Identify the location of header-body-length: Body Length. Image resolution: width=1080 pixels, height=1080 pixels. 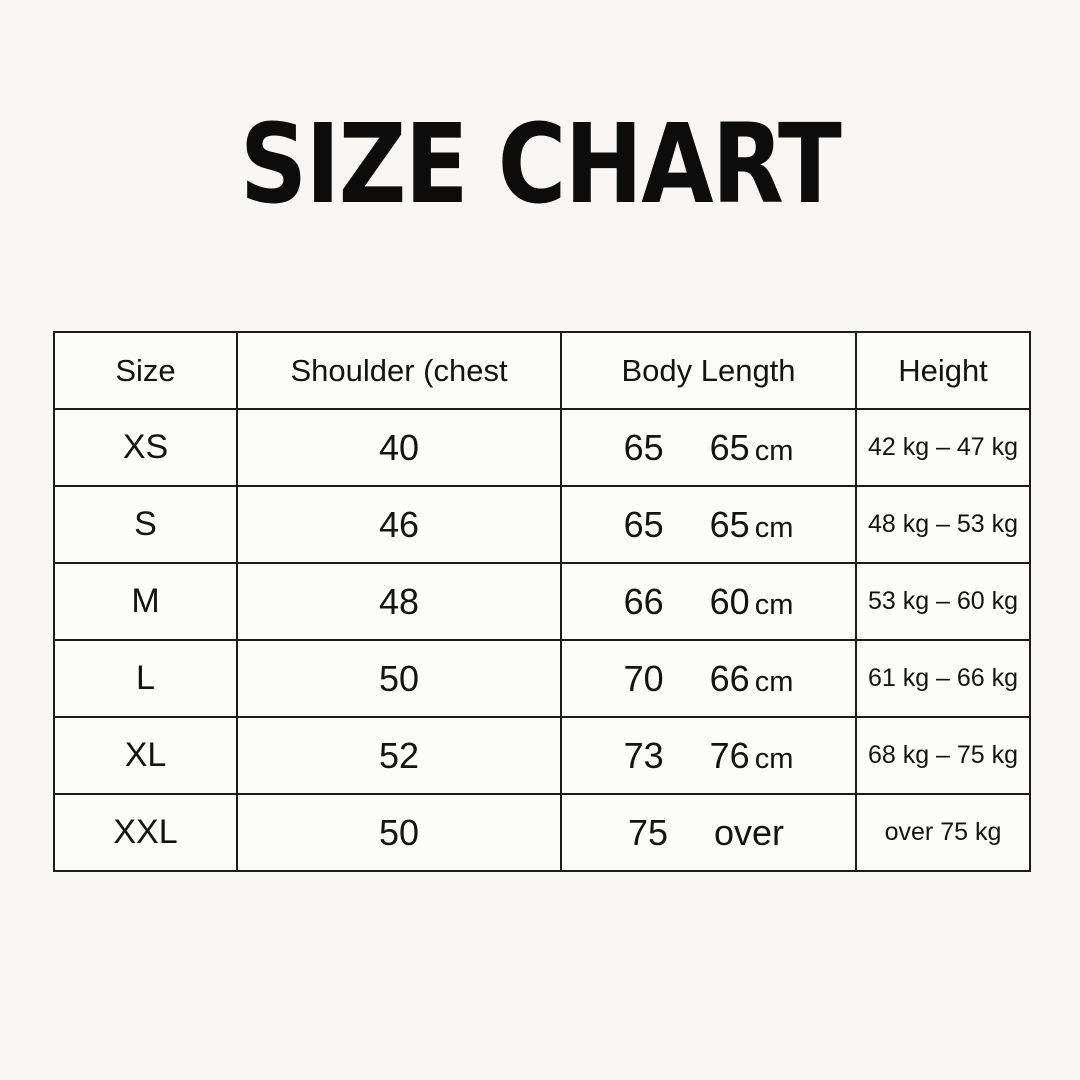
(708, 370).